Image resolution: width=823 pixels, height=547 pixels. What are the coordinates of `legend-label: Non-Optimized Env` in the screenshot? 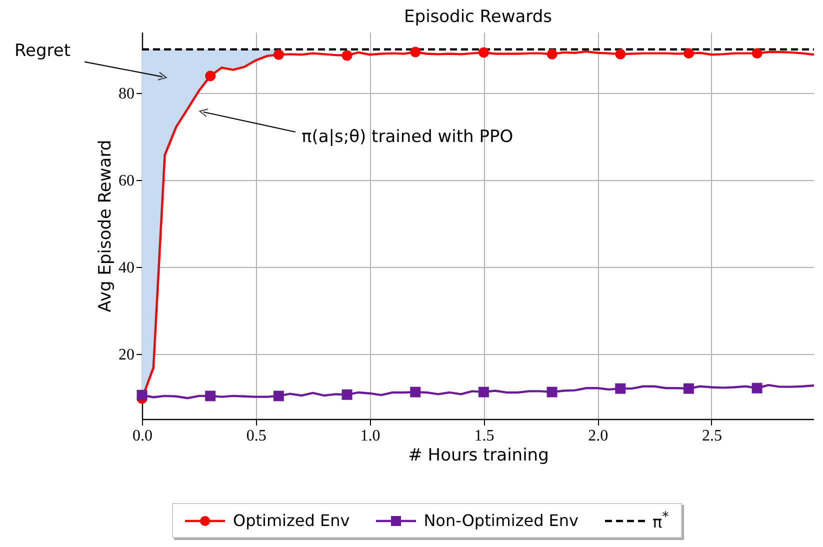 It's located at (501, 520).